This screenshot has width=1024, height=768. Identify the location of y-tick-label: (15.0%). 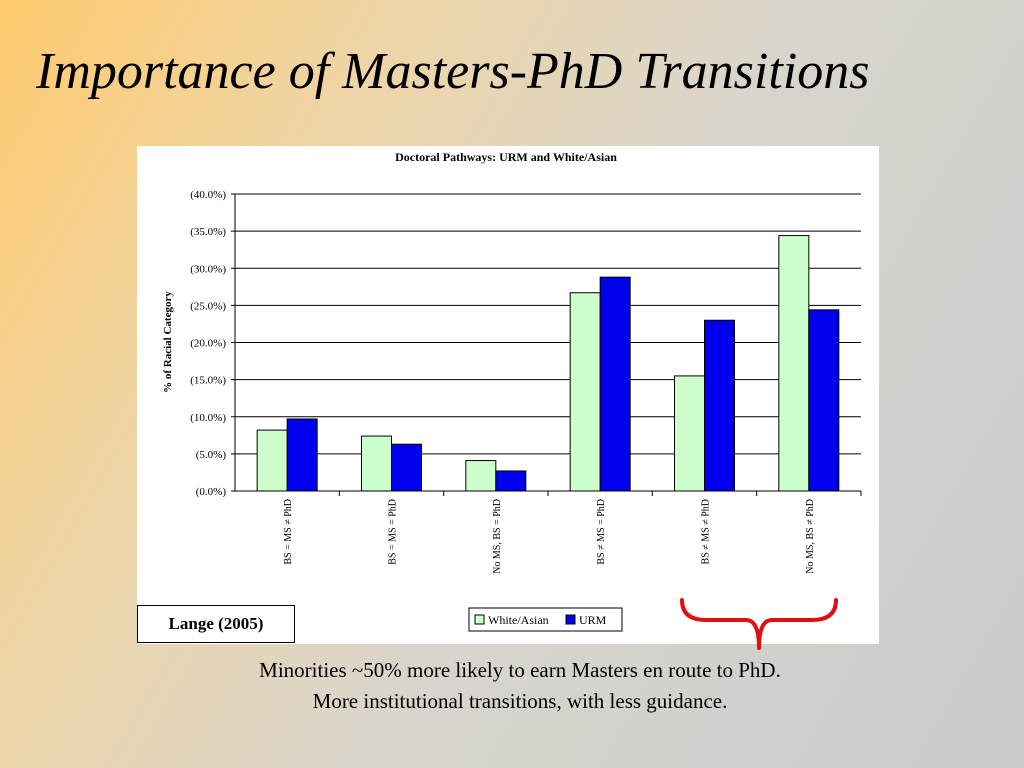
(208, 381).